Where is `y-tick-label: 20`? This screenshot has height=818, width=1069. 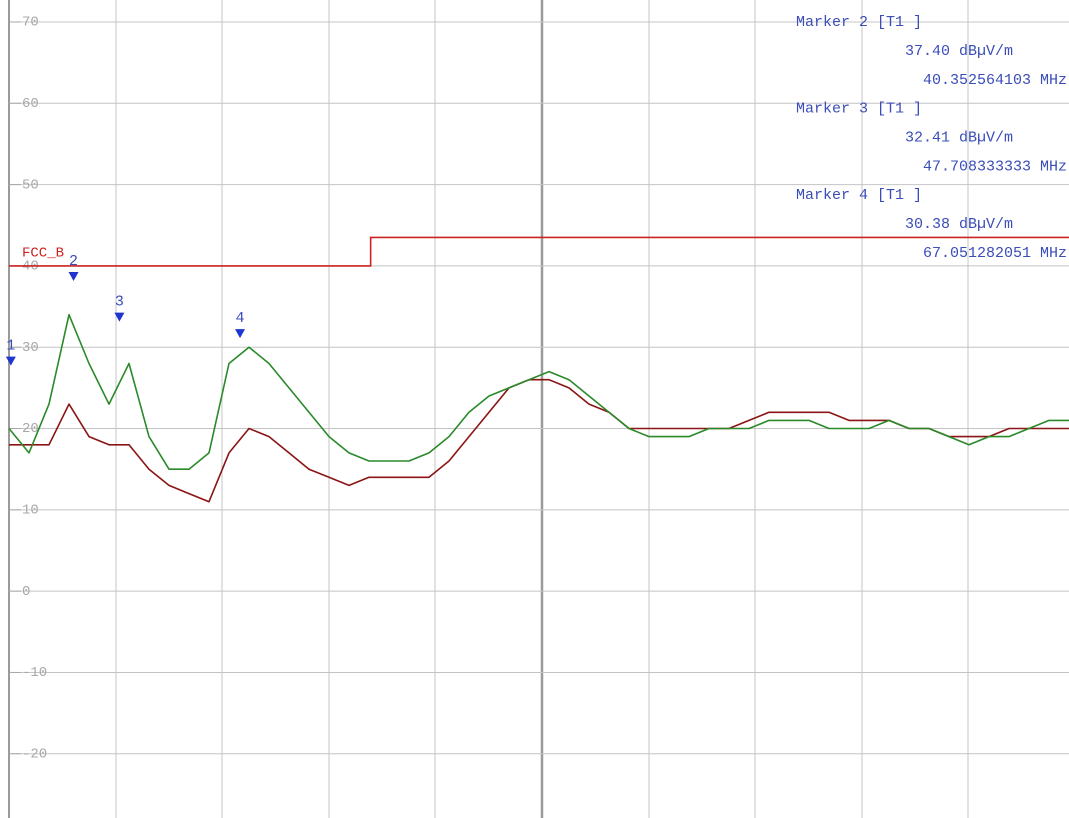
y-tick-label: 20 is located at coordinates (30, 429).